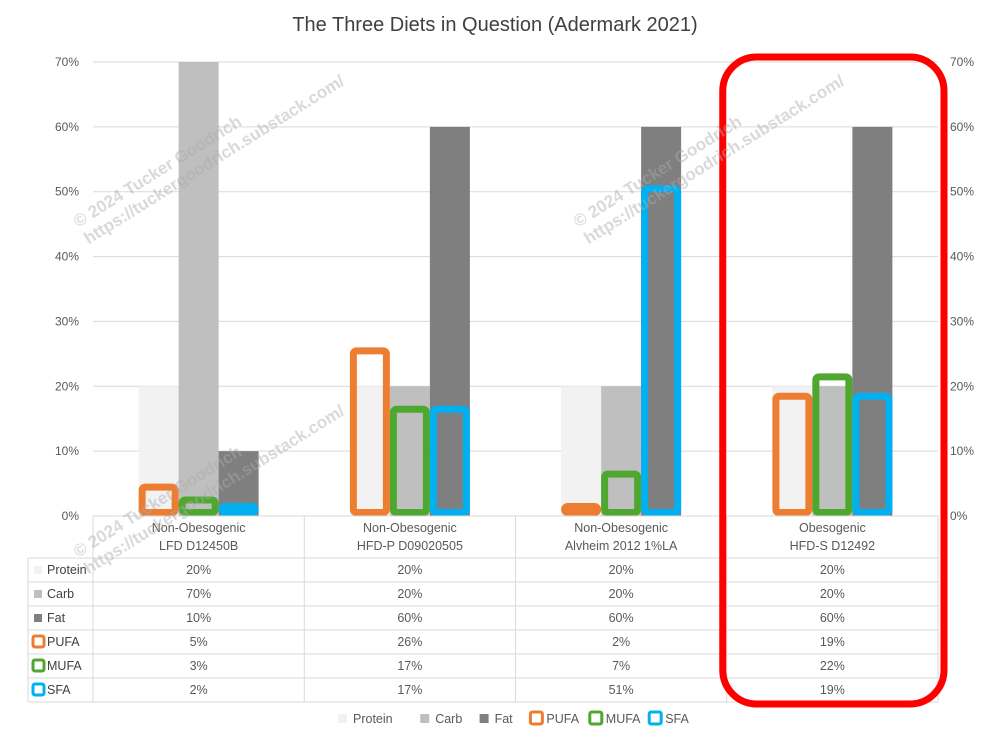  What do you see at coordinates (959, 516) in the screenshot?
I see `y-tick-label-right: 0%` at bounding box center [959, 516].